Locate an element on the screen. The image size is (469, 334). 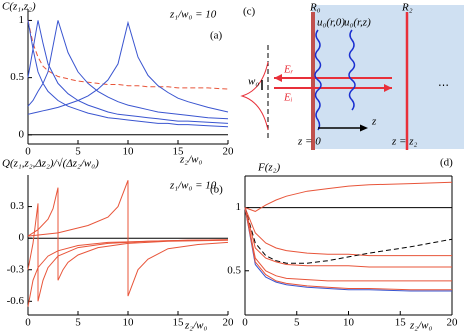
y-tick-label: 0.3 is located at coordinates (17, 206).